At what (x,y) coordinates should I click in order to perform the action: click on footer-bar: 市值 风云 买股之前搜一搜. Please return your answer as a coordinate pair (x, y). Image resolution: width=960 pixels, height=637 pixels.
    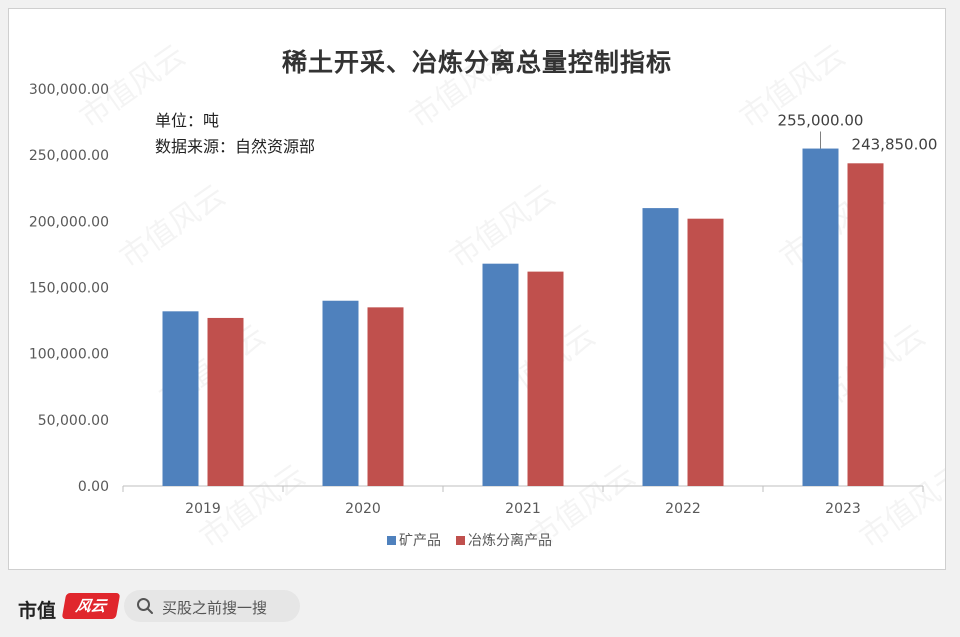
    Looking at the image, I should click on (480, 606).